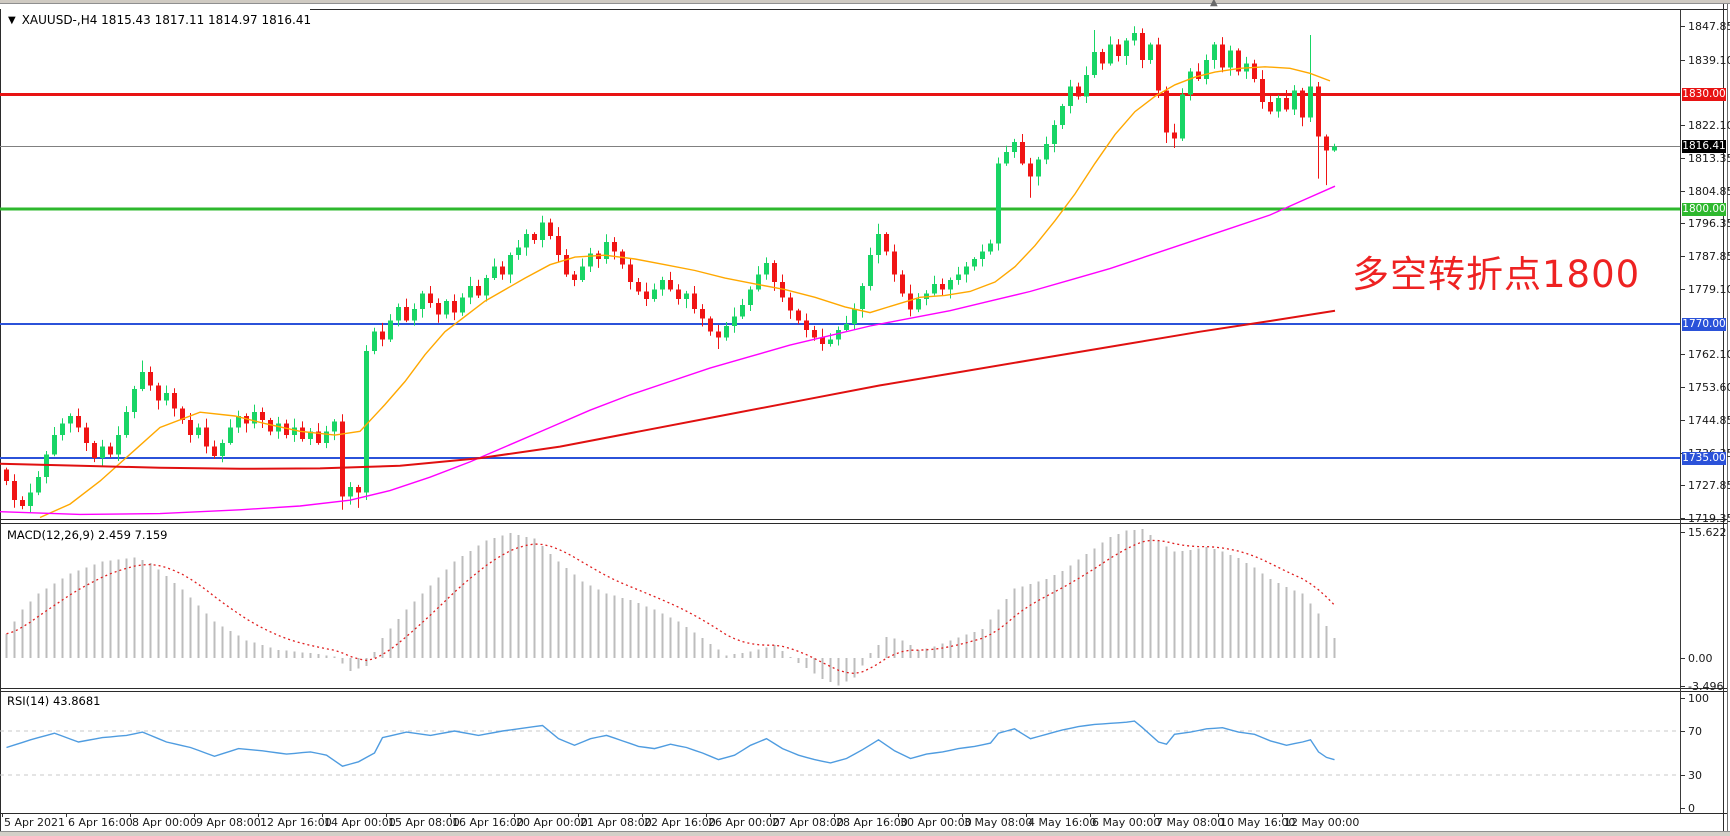 This screenshot has width=1730, height=836. Describe the element at coordinates (670, 743) in the screenshot. I see `rsi-line` at that location.